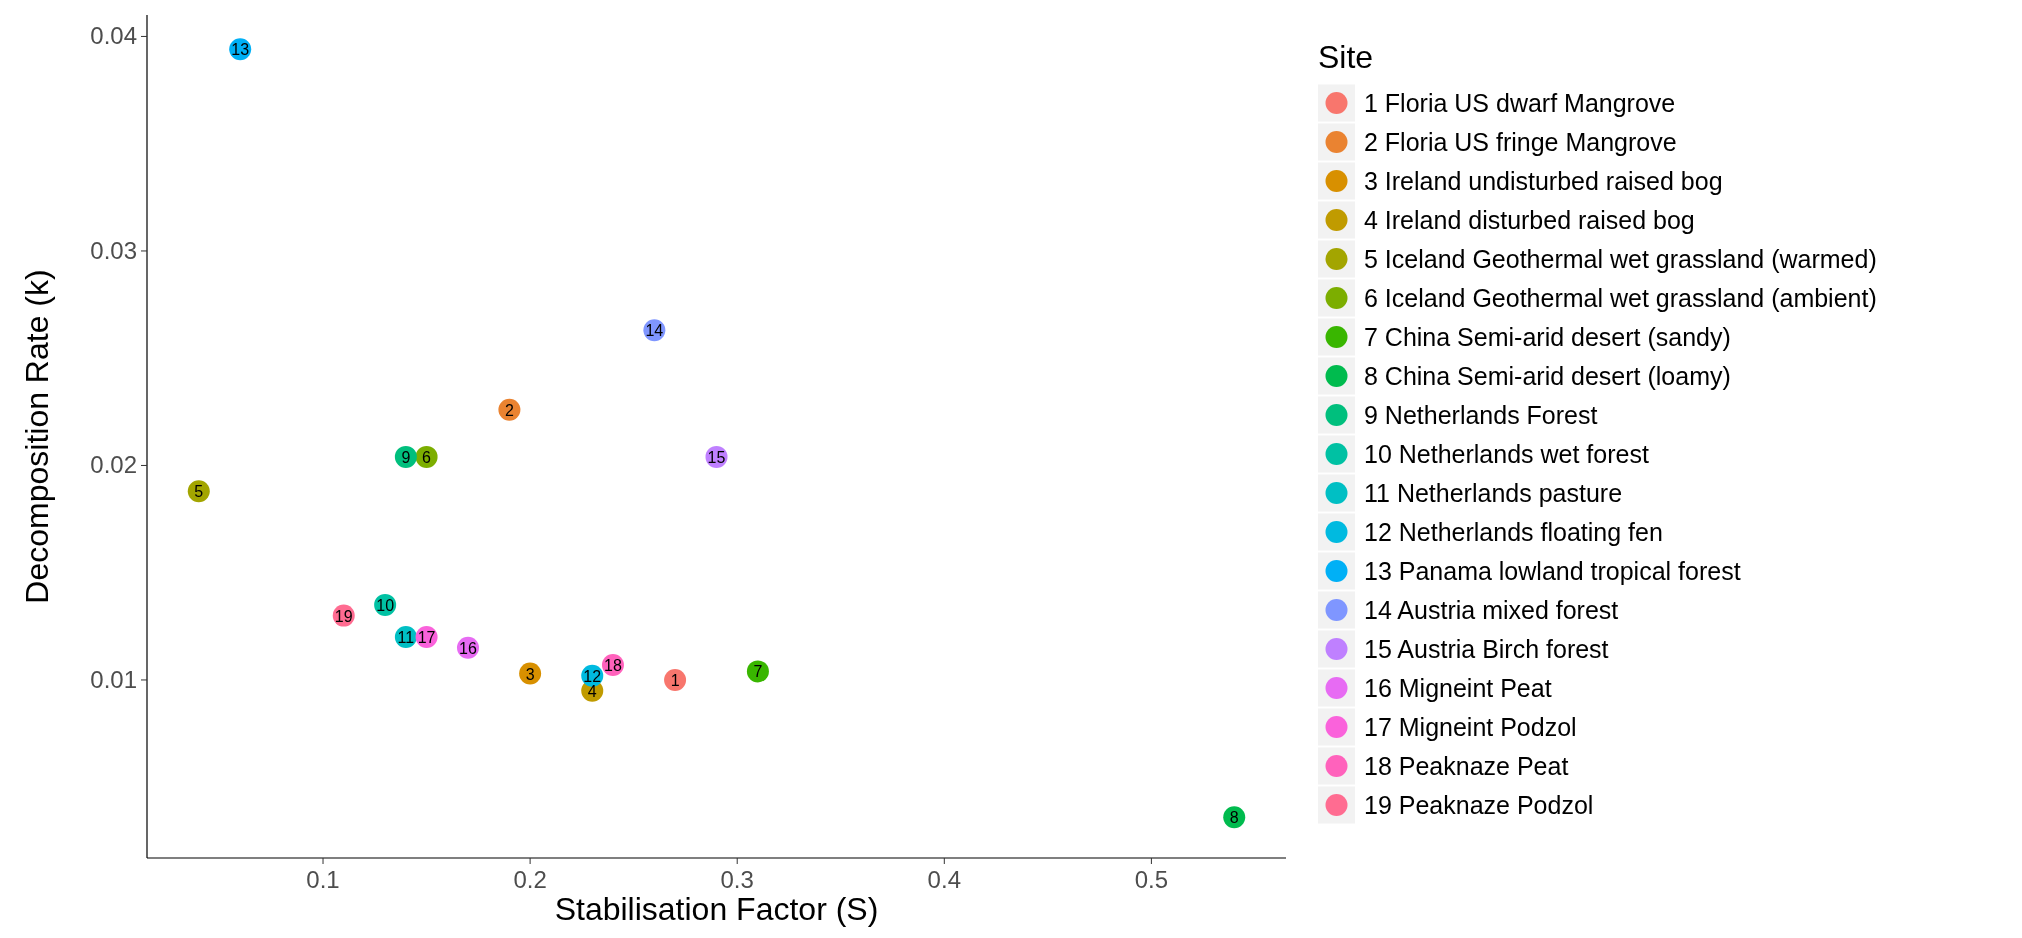  Describe the element at coordinates (240, 50) in the screenshot. I see `annotation: 13` at that location.